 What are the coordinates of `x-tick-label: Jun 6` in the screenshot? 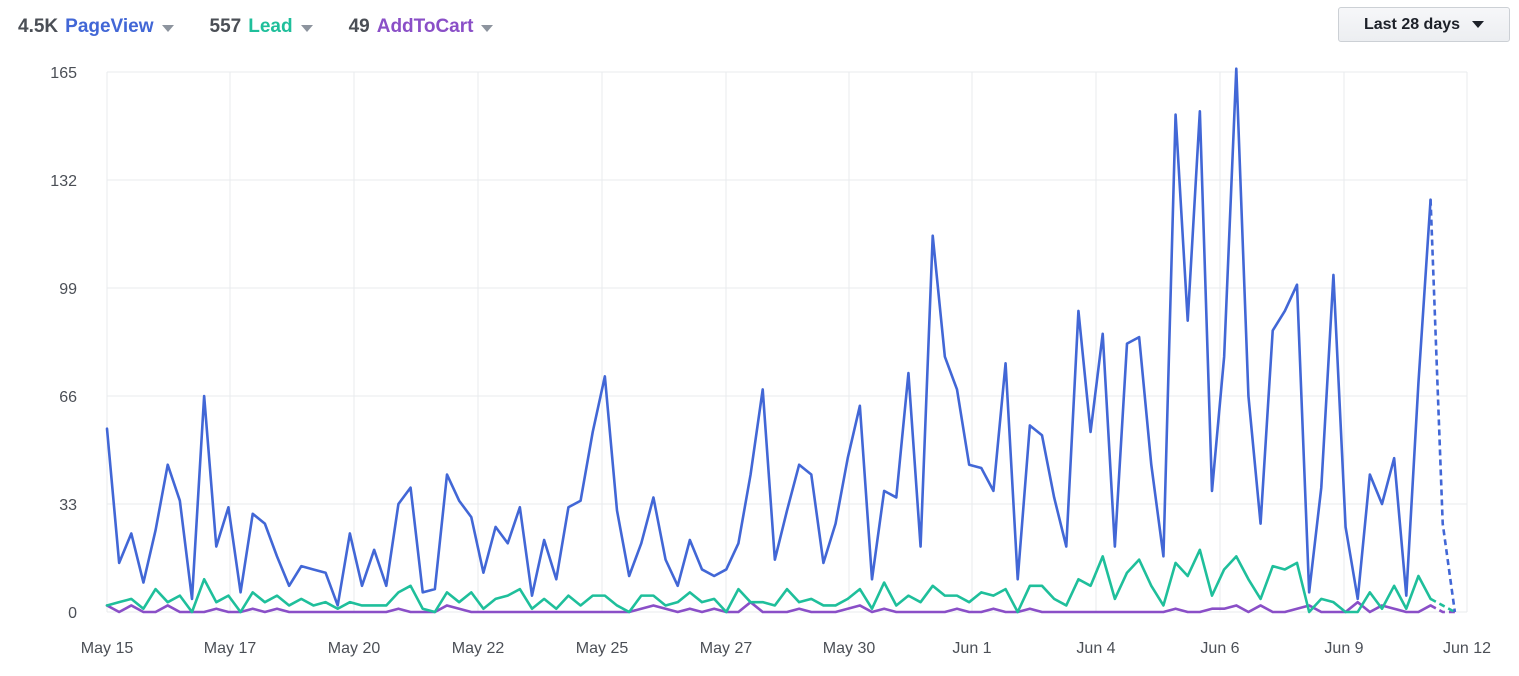 It's located at (1219, 648).